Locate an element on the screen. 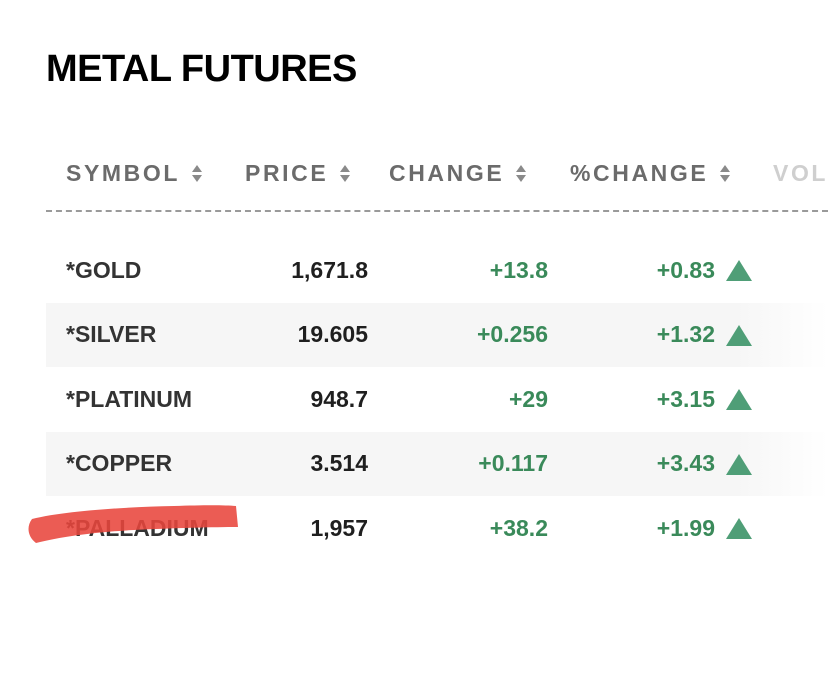 The image size is (828, 696). pct-change-cell: +3.43 is located at coordinates (685, 463).